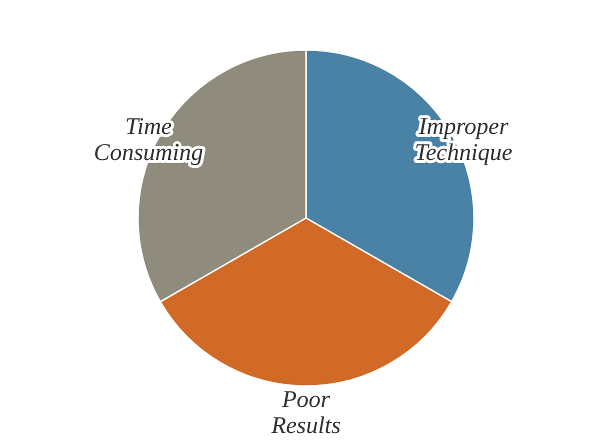 The width and height of the screenshot is (612, 440). Describe the element at coordinates (305, 413) in the screenshot. I see `slice-label: Poor Results` at that location.